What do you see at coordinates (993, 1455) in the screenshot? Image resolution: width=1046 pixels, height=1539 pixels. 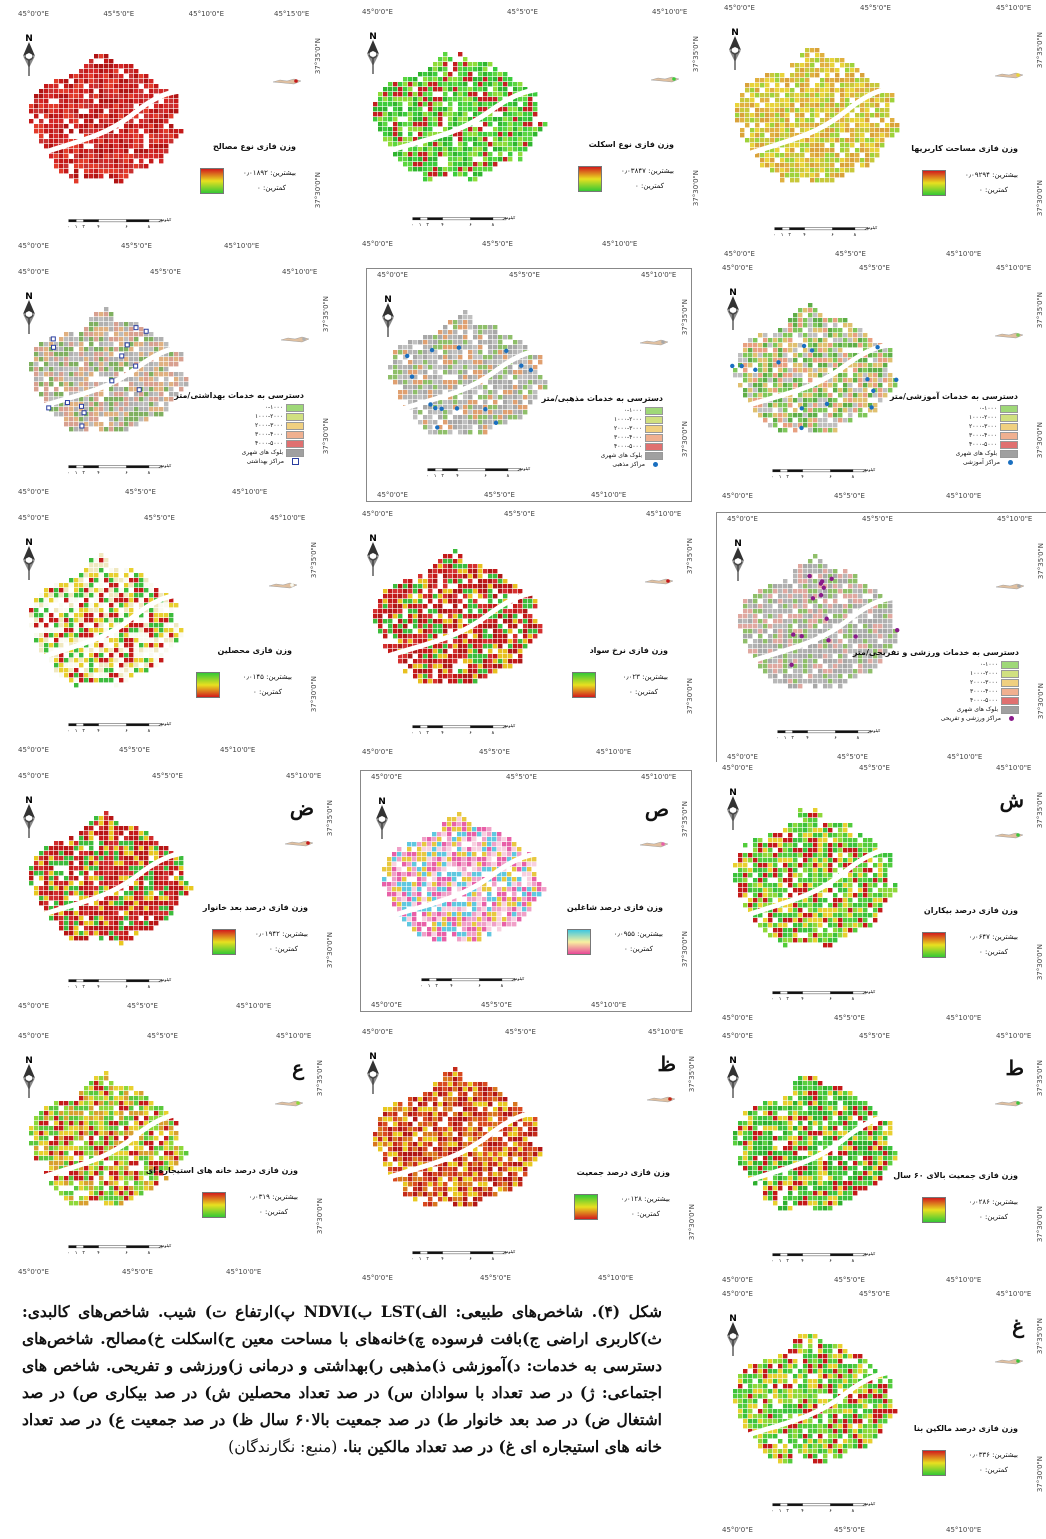 I see `legend-max: بیشترین: ۰٫۰۳۳۶` at bounding box center [993, 1455].